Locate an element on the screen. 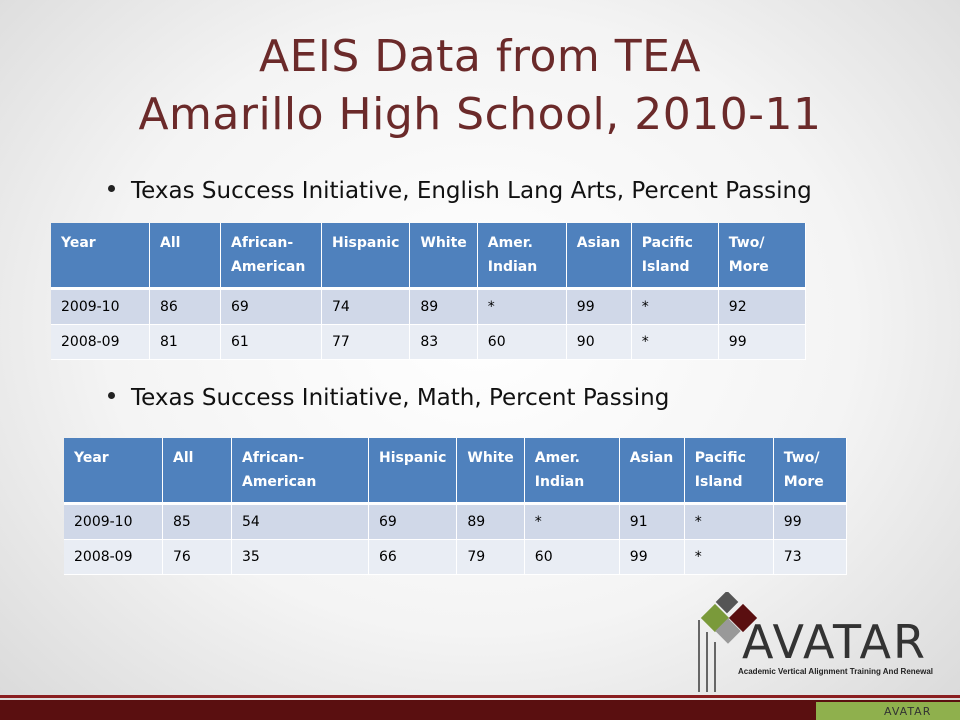  math-header-cell: African- American is located at coordinates (300, 471).